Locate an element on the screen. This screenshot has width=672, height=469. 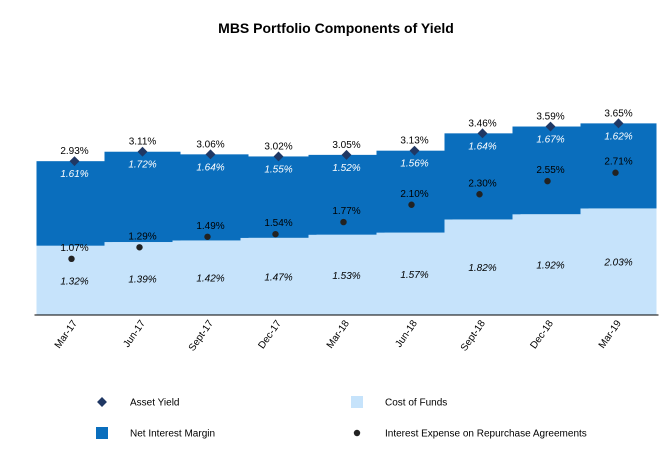
cost-of-funds-label: 1.42% is located at coordinates (210, 279).